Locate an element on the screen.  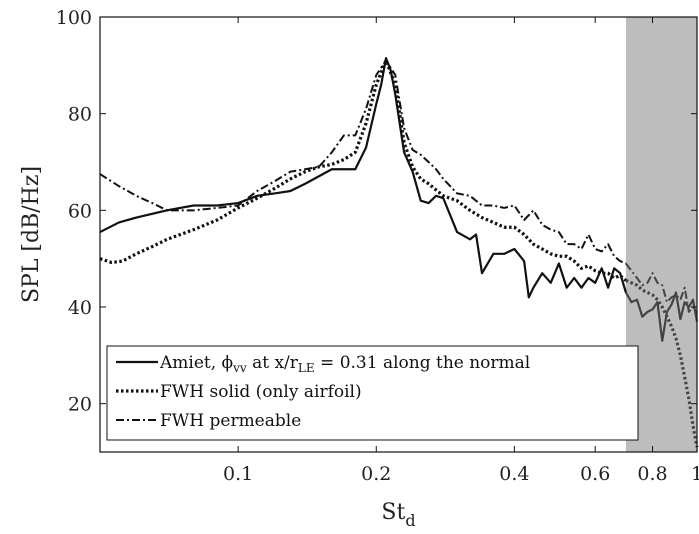
x-tick-label: 0.6 is located at coordinates (595, 474).